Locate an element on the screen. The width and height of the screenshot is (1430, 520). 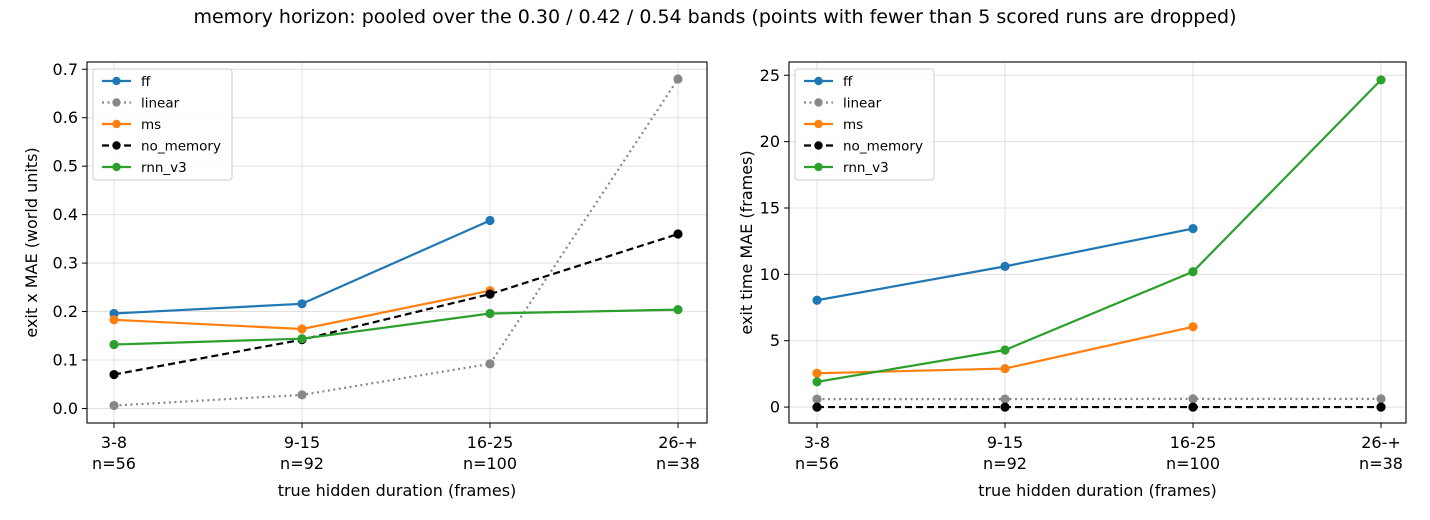
series-rnn_v3 is located at coordinates (396, 327).